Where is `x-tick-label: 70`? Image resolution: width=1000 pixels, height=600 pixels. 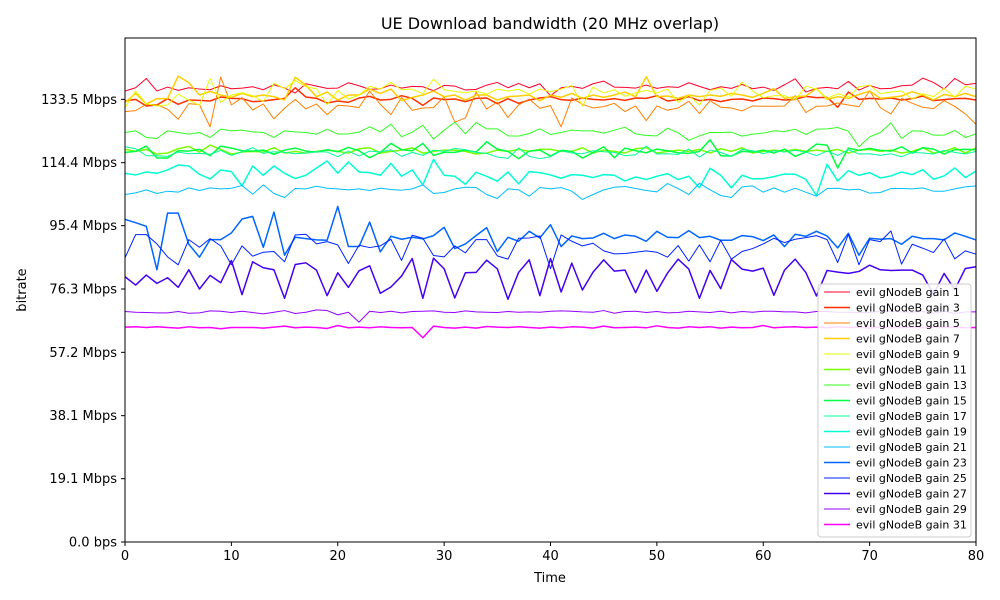
x-tick-label: 70 is located at coordinates (869, 556).